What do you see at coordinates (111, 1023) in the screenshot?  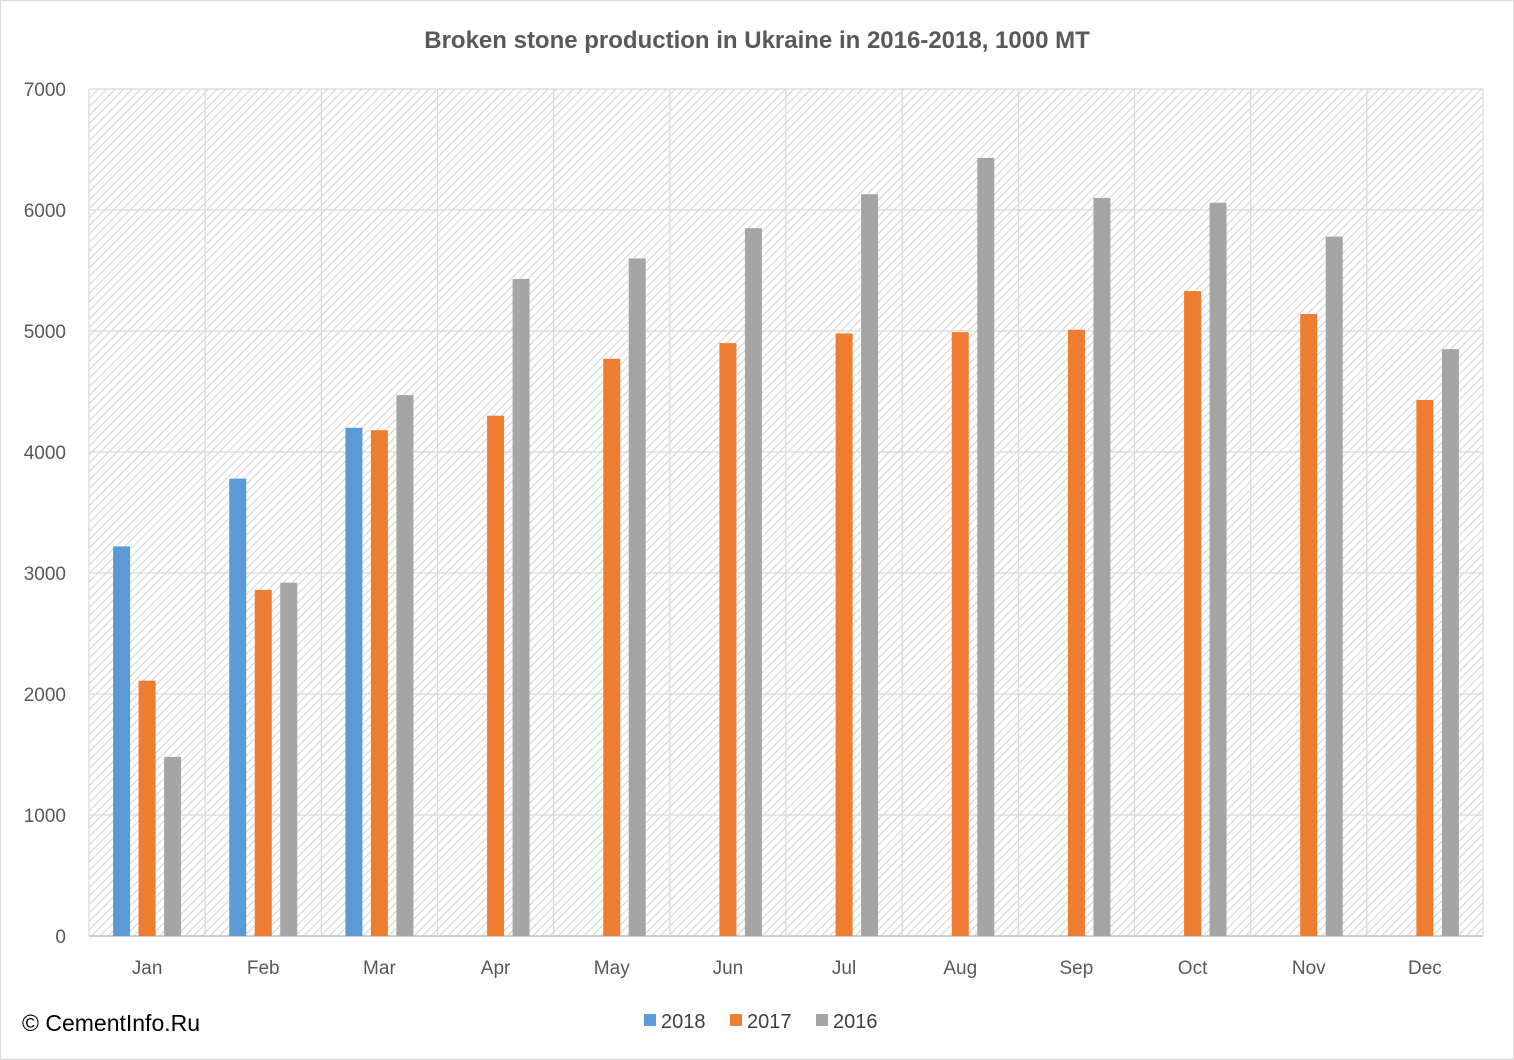 I see `copyright-text: © CementInfo.Ru` at bounding box center [111, 1023].